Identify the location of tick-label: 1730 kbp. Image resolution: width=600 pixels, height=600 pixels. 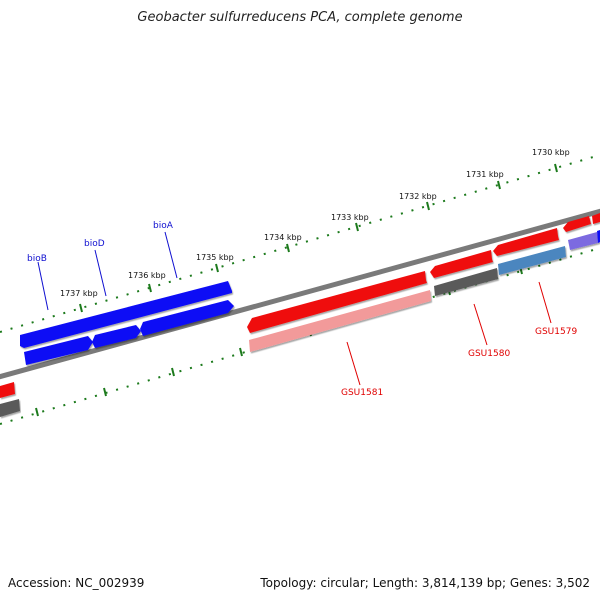
(551, 152).